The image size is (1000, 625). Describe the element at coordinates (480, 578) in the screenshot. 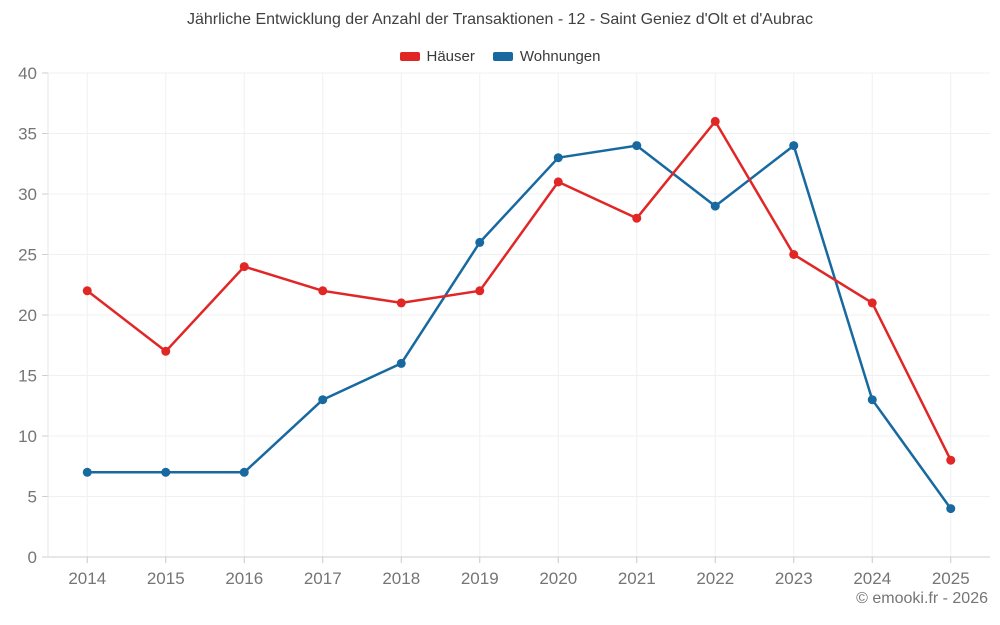

I see `x-tick-label: 2019` at that location.